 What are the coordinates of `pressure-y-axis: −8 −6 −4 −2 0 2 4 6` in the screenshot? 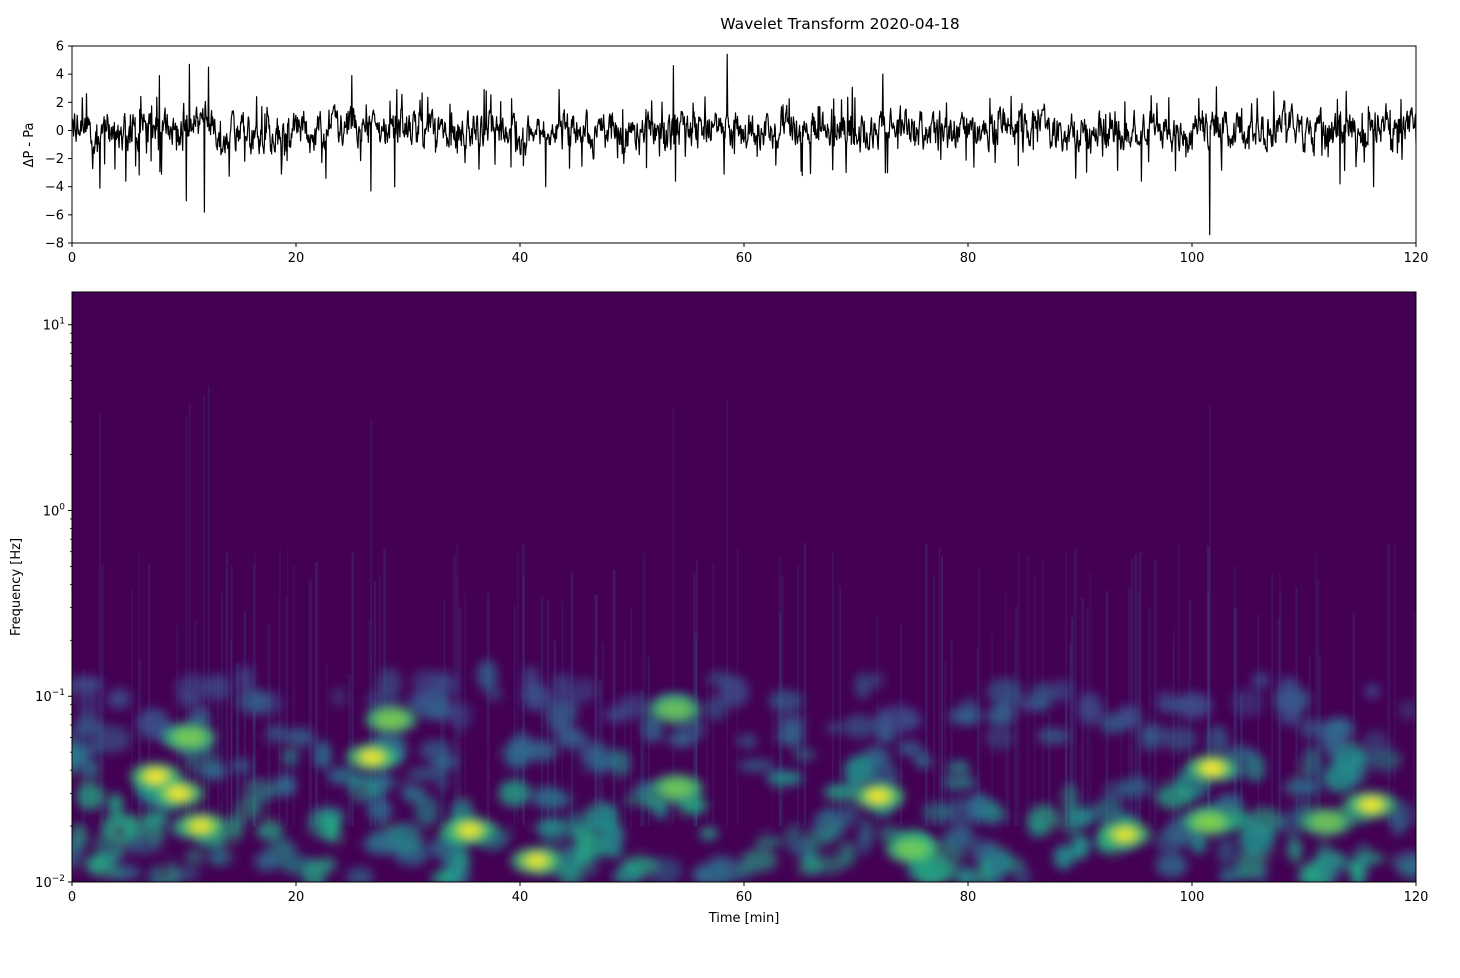 It's located at (58, 146).